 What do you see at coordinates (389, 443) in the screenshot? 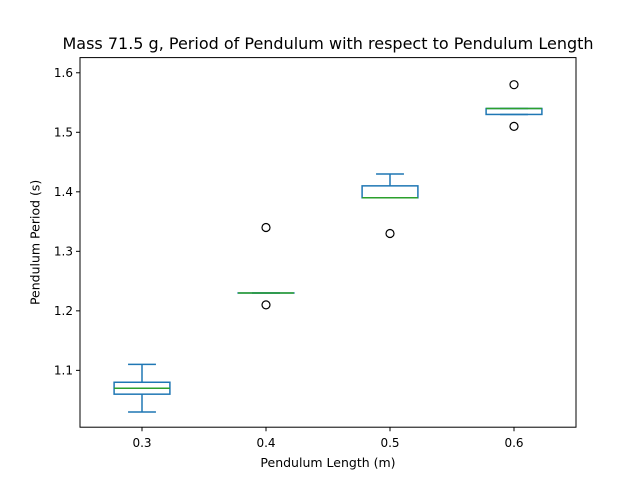
I see `x-tick-label: 0.5` at bounding box center [389, 443].